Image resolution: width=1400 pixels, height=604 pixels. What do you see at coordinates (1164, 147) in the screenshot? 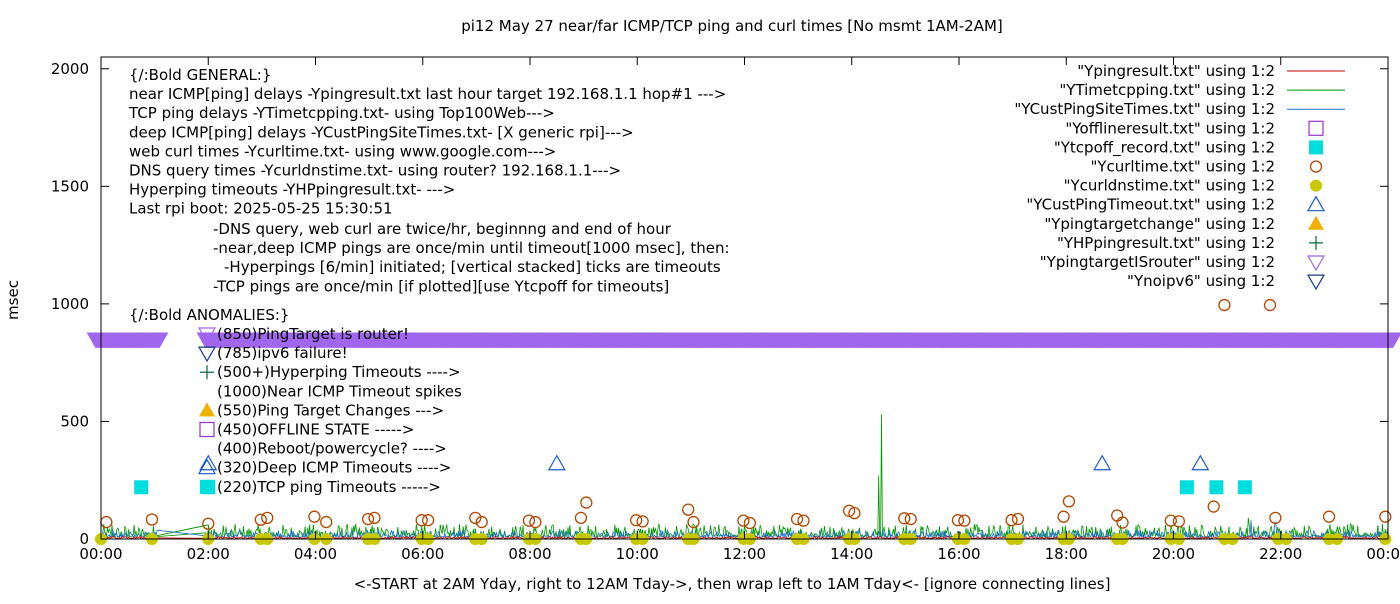
I see `legend-label: "Ytcpoff_record.txt" using 1:2` at bounding box center [1164, 147].